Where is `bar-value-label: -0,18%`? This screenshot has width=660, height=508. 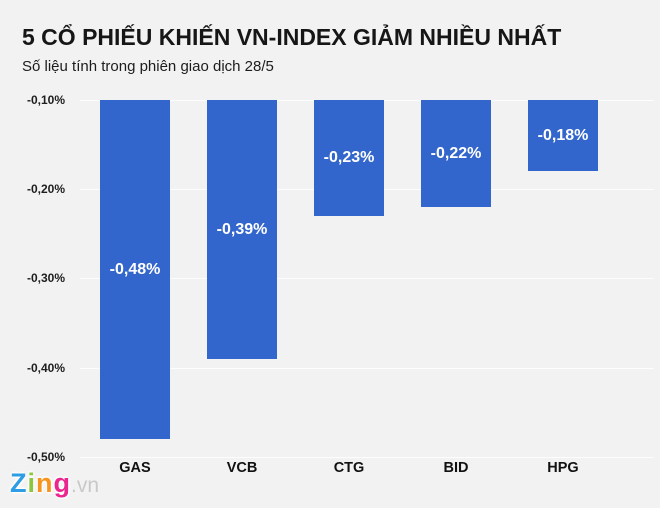
bar-value-label: -0,18% is located at coordinates (563, 135).